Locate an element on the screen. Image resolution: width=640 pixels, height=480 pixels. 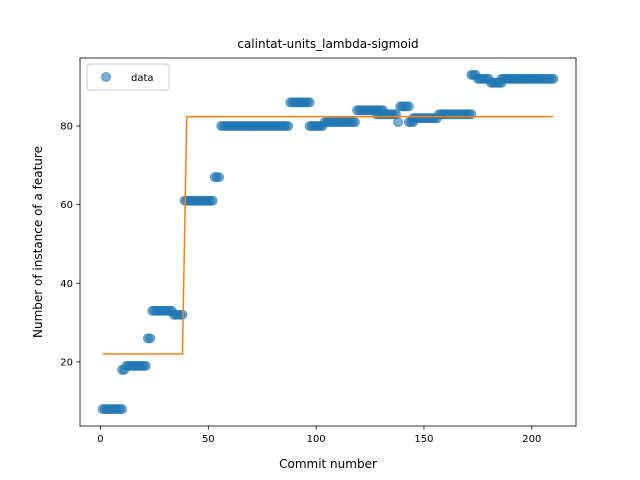
x-tick-label: 50 is located at coordinates (208, 439).